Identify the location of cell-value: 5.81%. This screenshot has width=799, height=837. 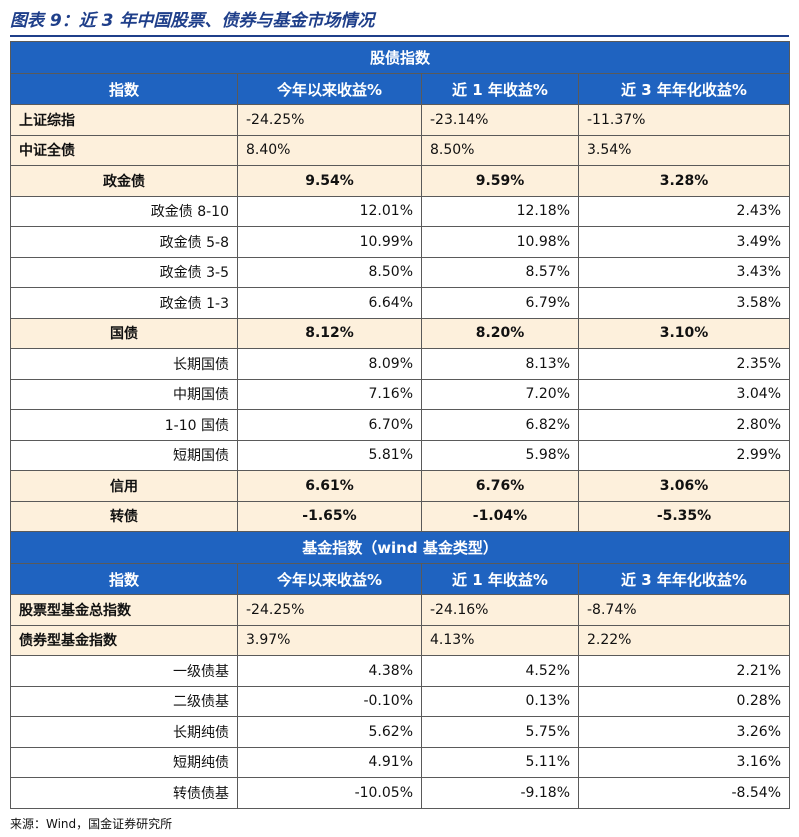
(329, 455).